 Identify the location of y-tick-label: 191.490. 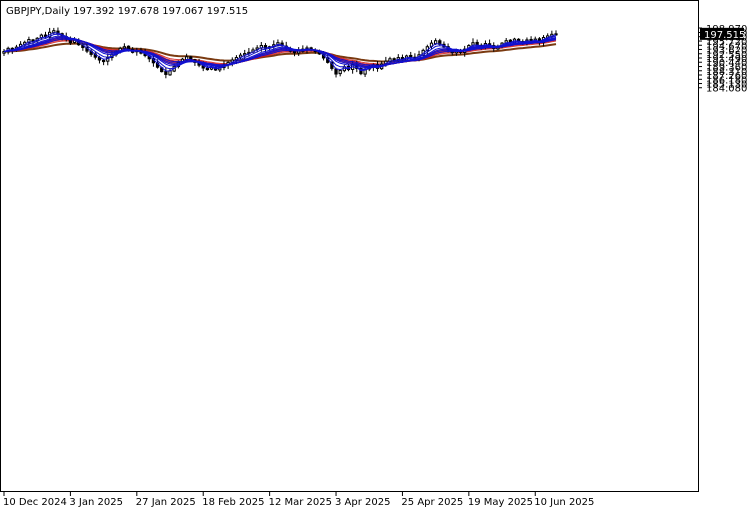
(726, 59).